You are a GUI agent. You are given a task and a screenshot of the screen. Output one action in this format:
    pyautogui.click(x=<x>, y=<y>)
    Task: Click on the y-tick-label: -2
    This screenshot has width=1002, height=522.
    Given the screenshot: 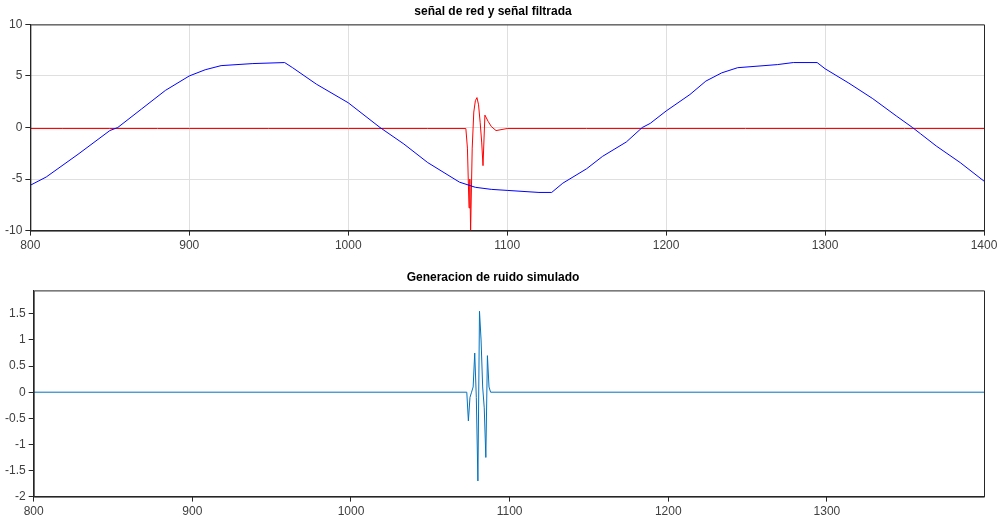 What is the action you would take?
    pyautogui.click(x=20, y=495)
    